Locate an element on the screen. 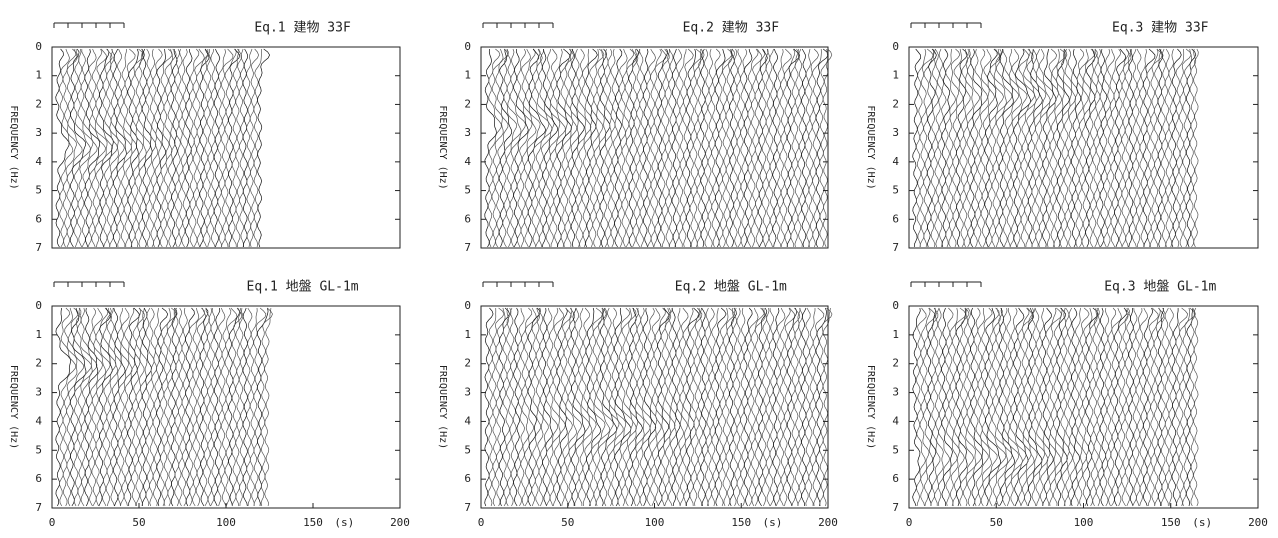  y-tick-label: 4 is located at coordinates (38, 161).